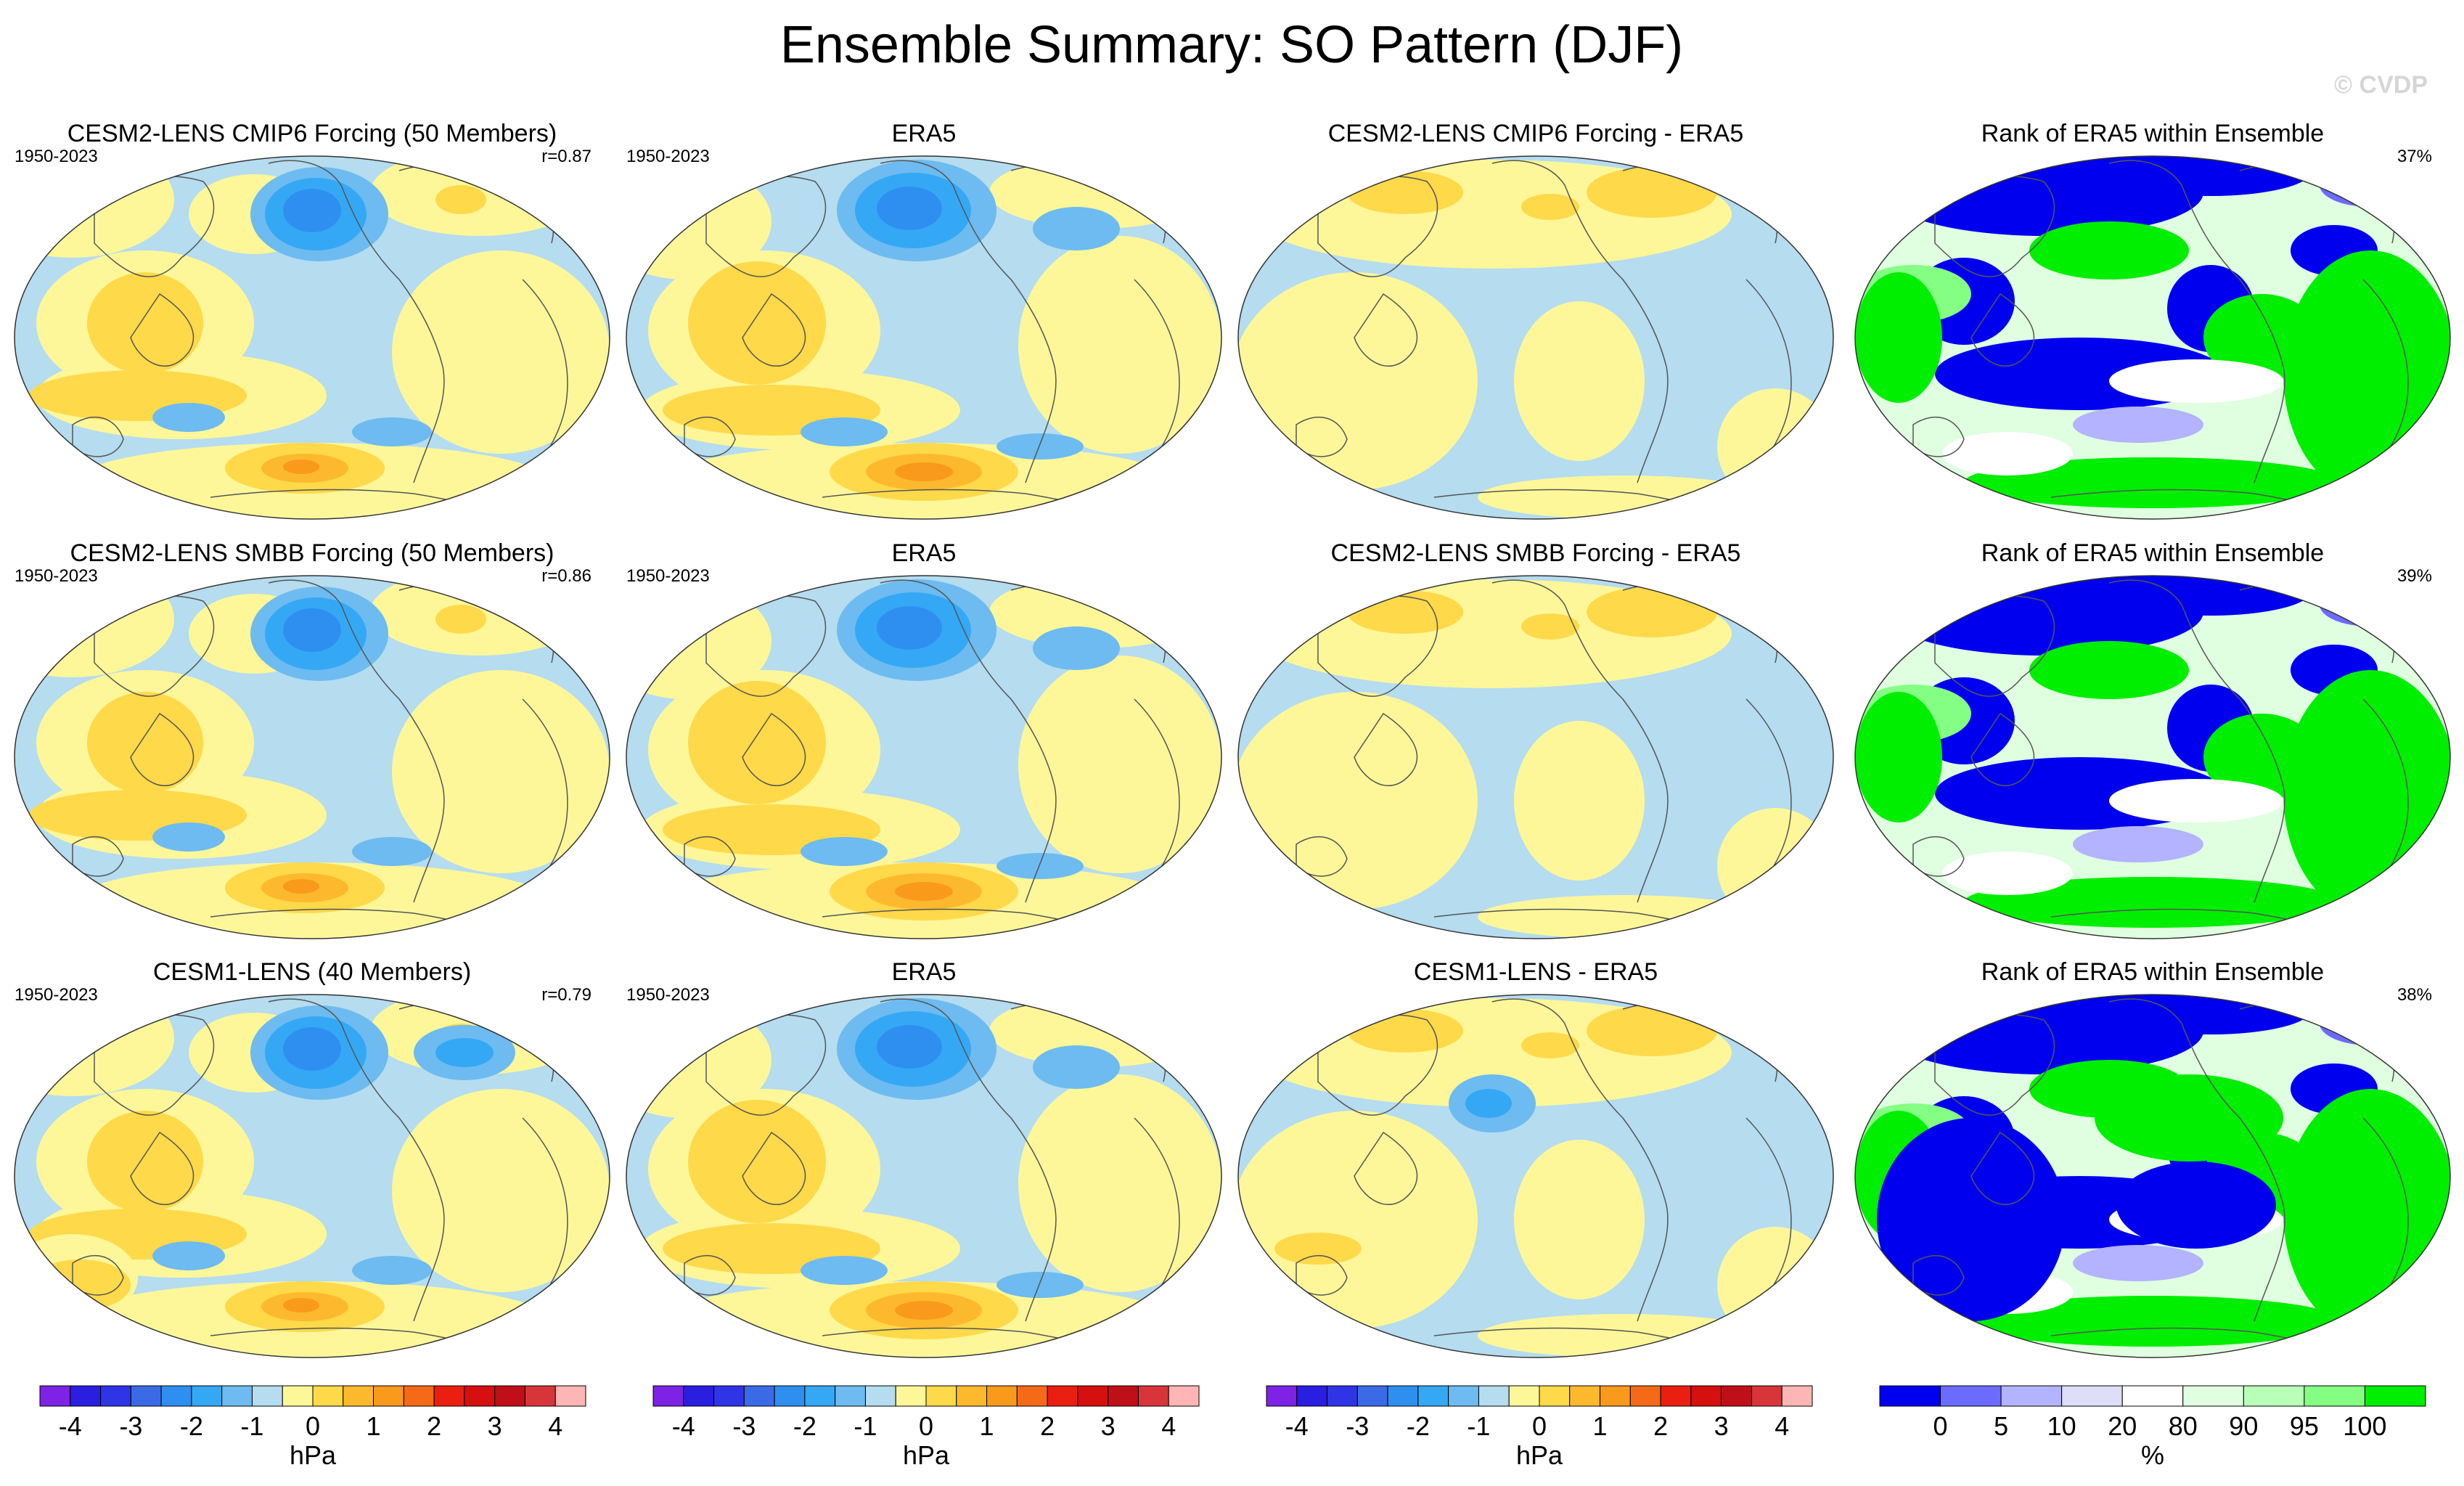  What do you see at coordinates (1600, 1426) in the screenshot?
I see `colorbar-tick-label: 1` at bounding box center [1600, 1426].